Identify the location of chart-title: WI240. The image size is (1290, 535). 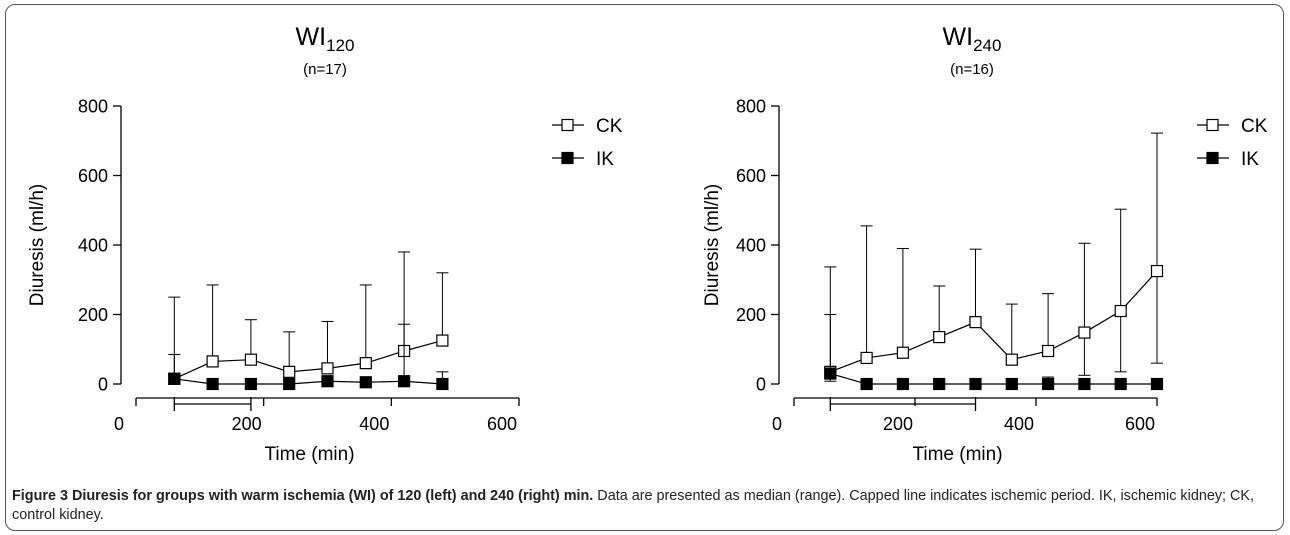
(972, 39).